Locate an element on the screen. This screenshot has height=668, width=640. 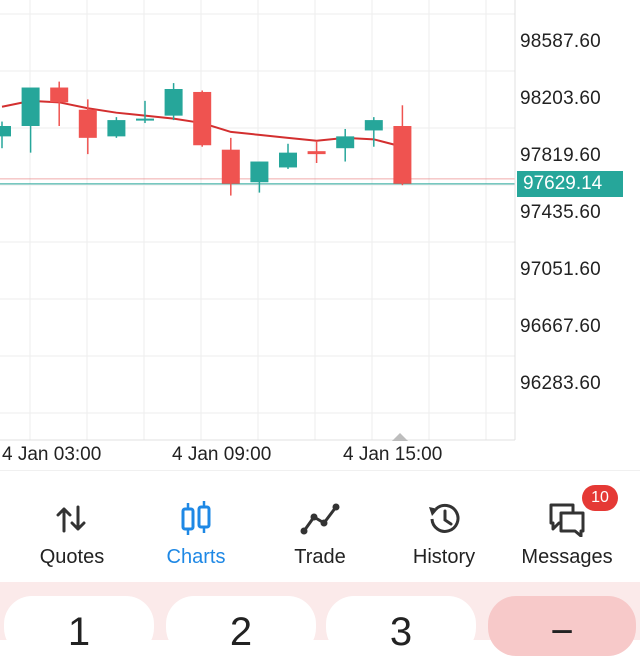
x-tick-label: 4 Jan 09:00 is located at coordinates (222, 454).